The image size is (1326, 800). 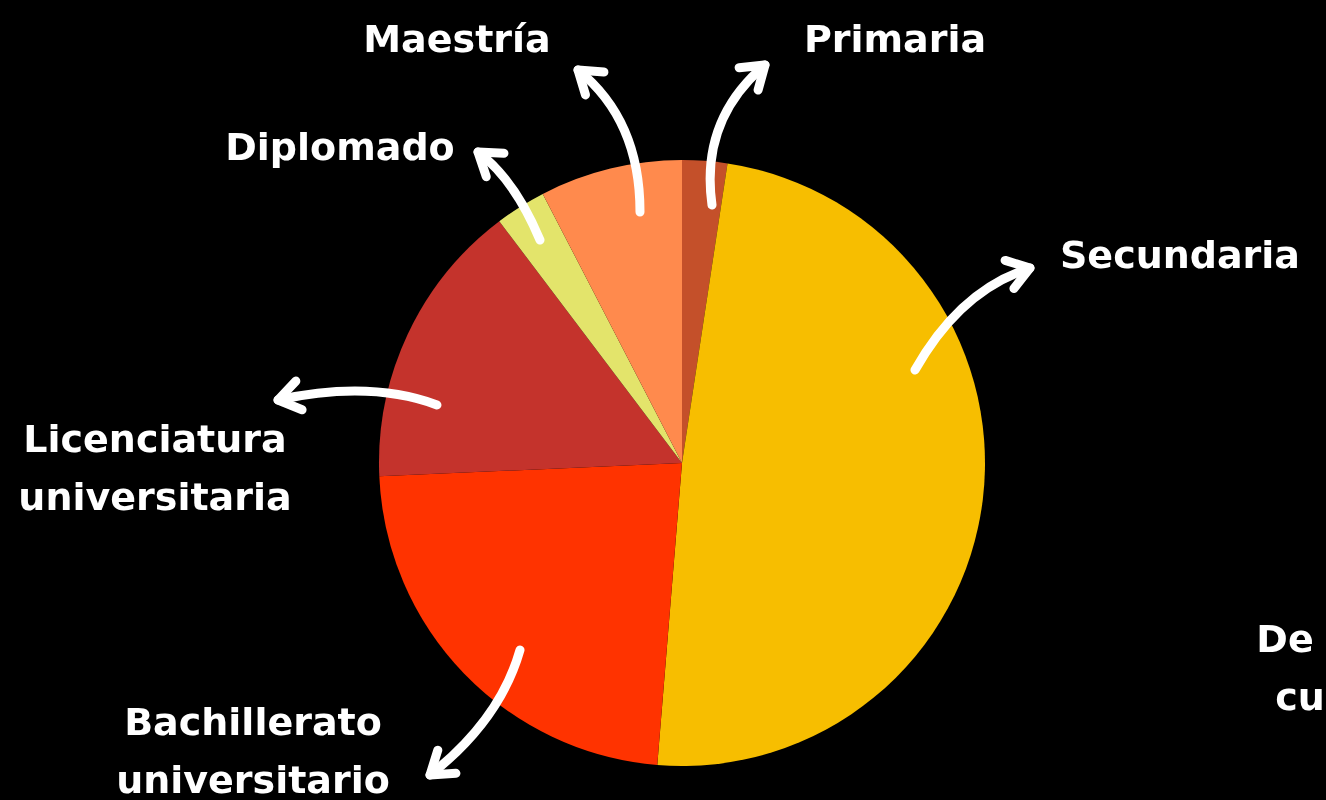 I want to click on slice-label: Maestría, so click(x=457, y=38).